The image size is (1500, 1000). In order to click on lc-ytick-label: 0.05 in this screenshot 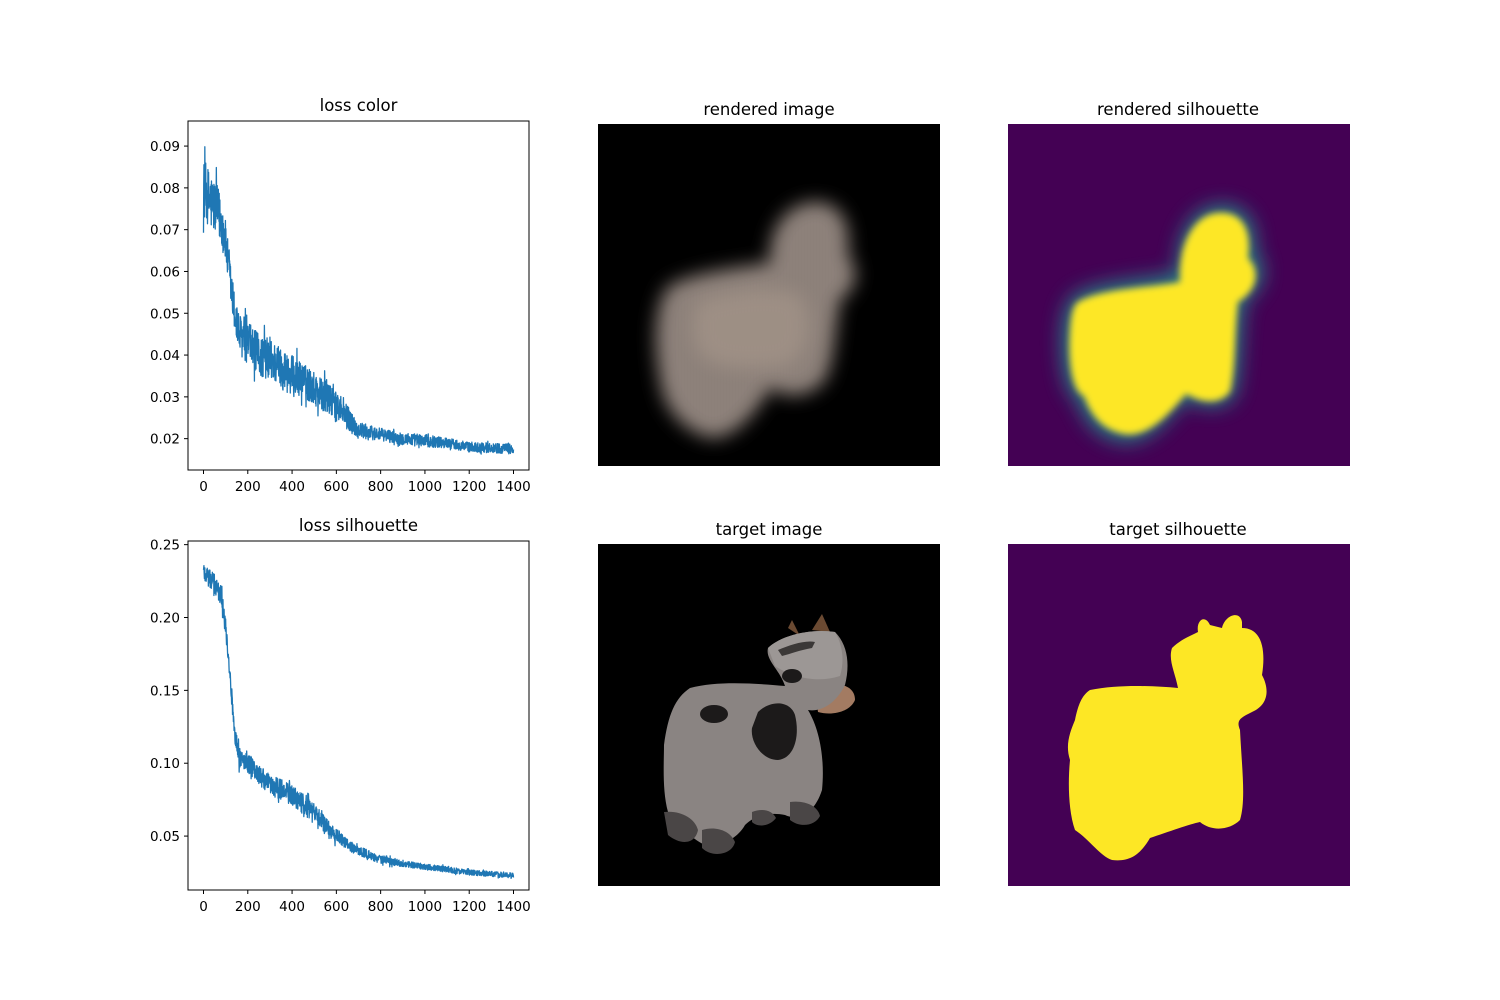, I will do `click(165, 314)`.